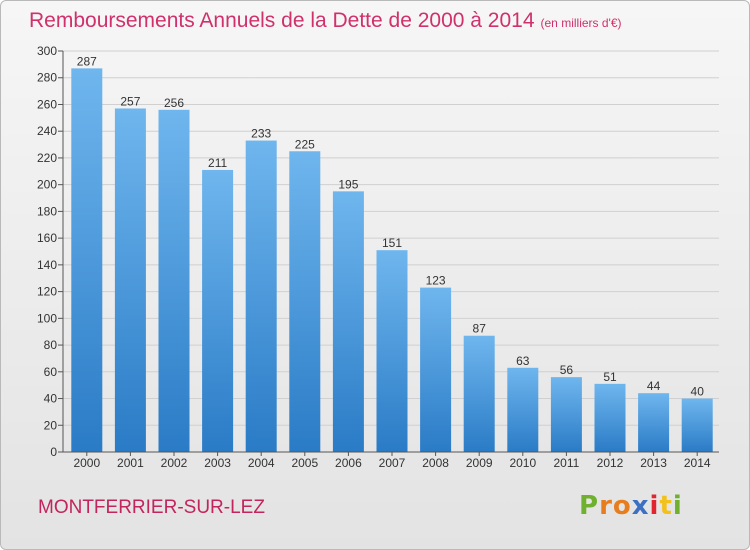 Image resolution: width=750 pixels, height=550 pixels. I want to click on y-tick-label: 160, so click(47, 238).